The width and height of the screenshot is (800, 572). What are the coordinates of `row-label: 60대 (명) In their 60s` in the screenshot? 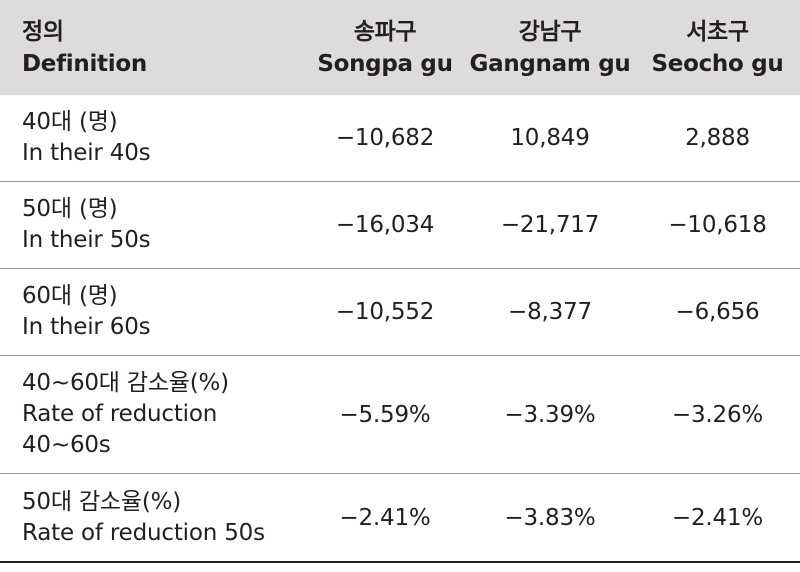 It's located at (152, 312).